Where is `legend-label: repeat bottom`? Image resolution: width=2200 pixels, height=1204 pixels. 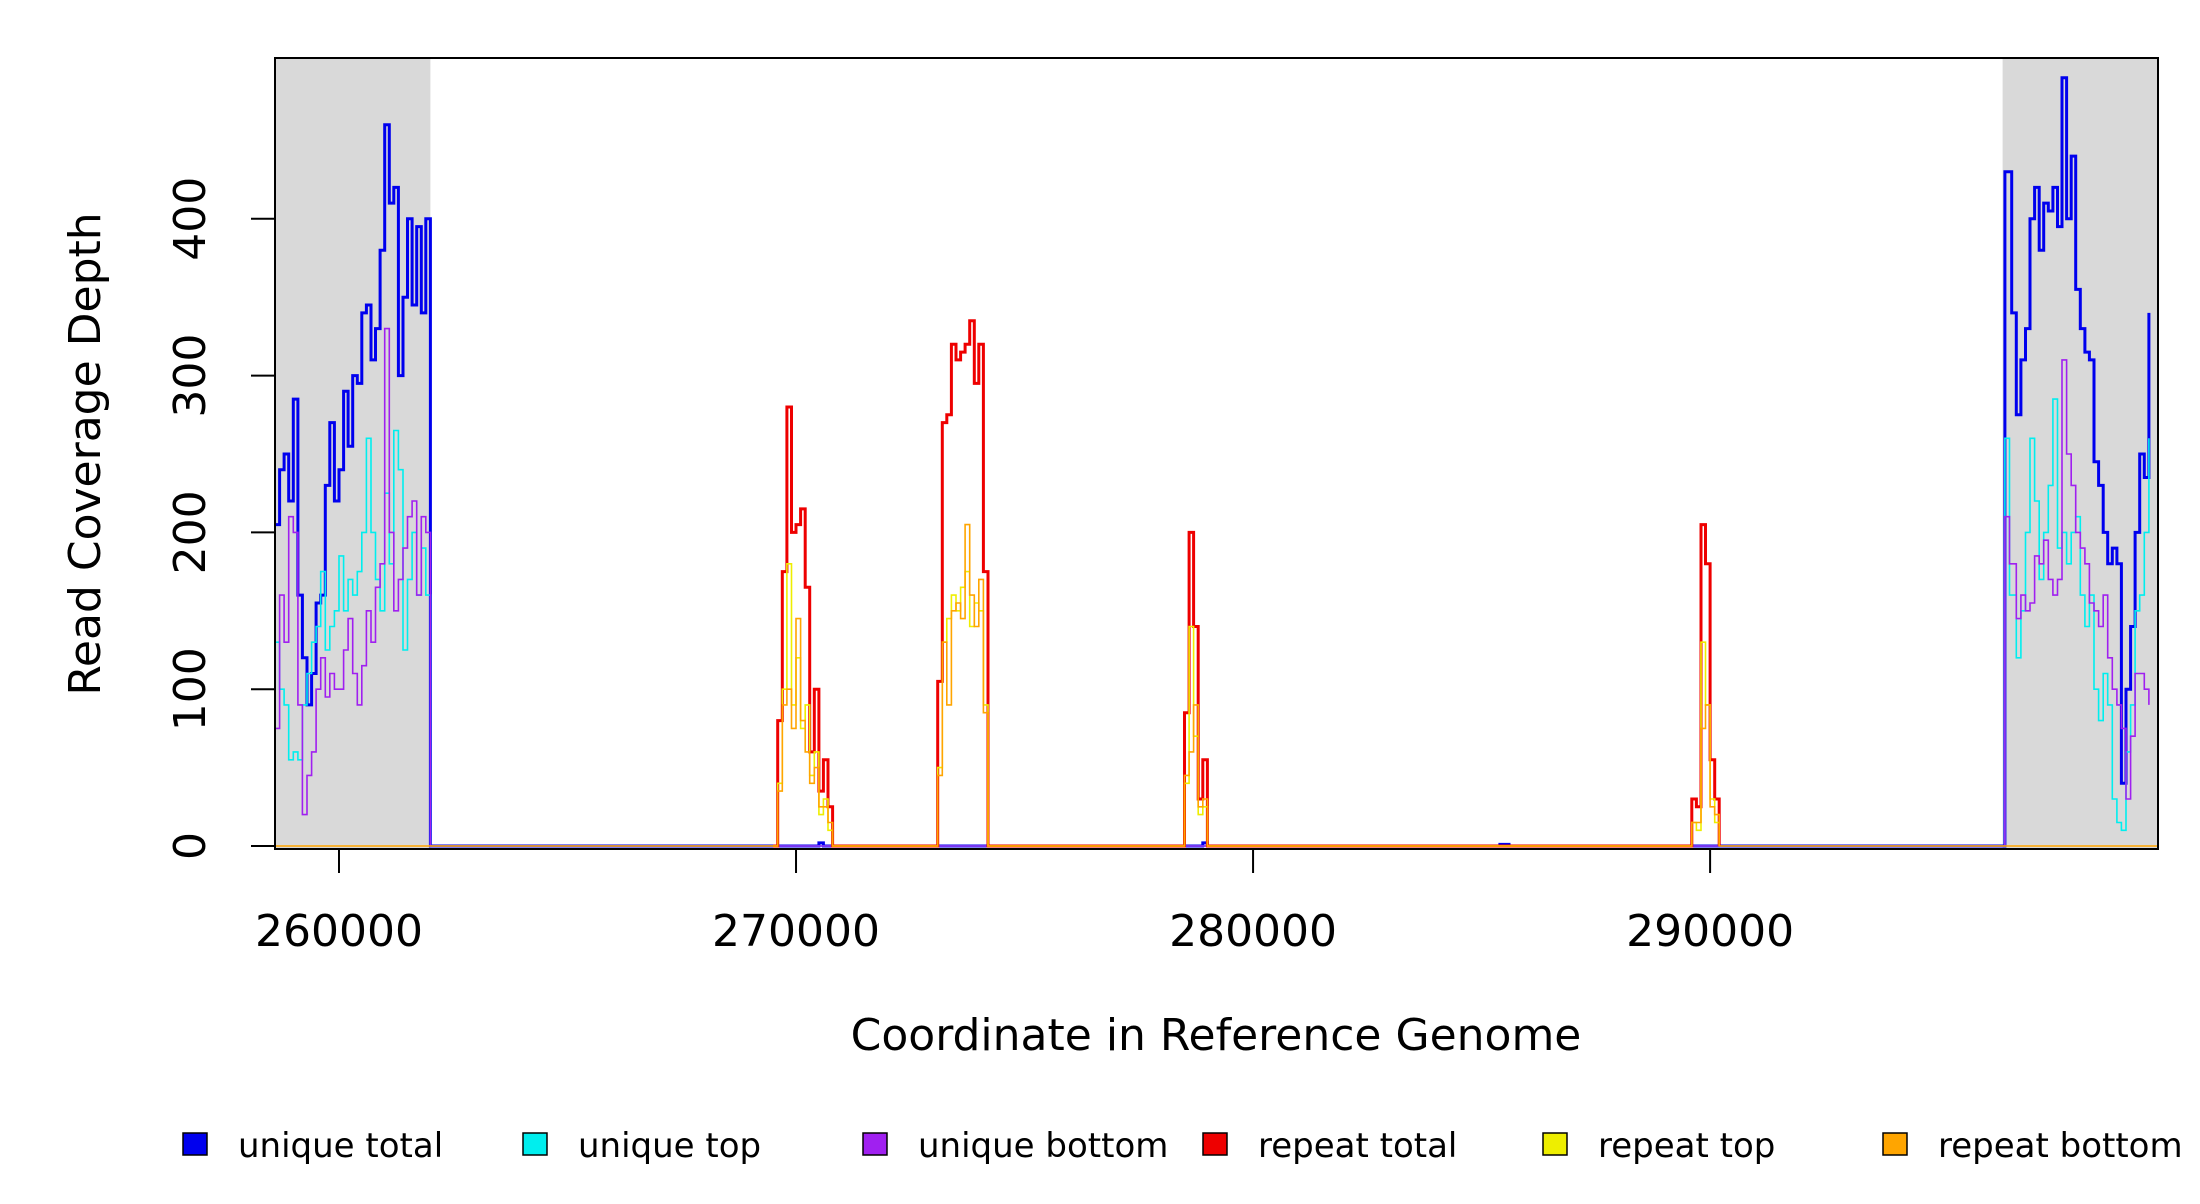
legend-label: repeat bottom is located at coordinates (2060, 1146).